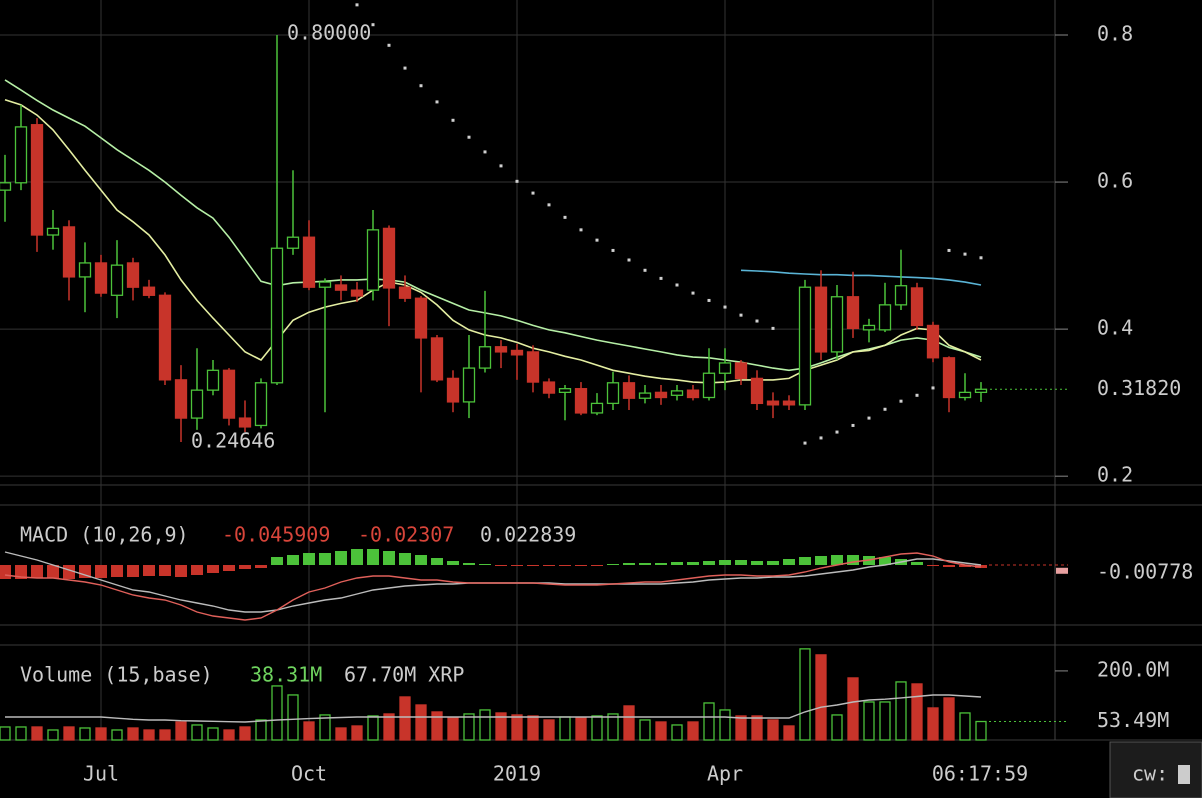  What do you see at coordinates (404, 675) in the screenshot?
I see `readout-value: 67.70M XRP` at bounding box center [404, 675].